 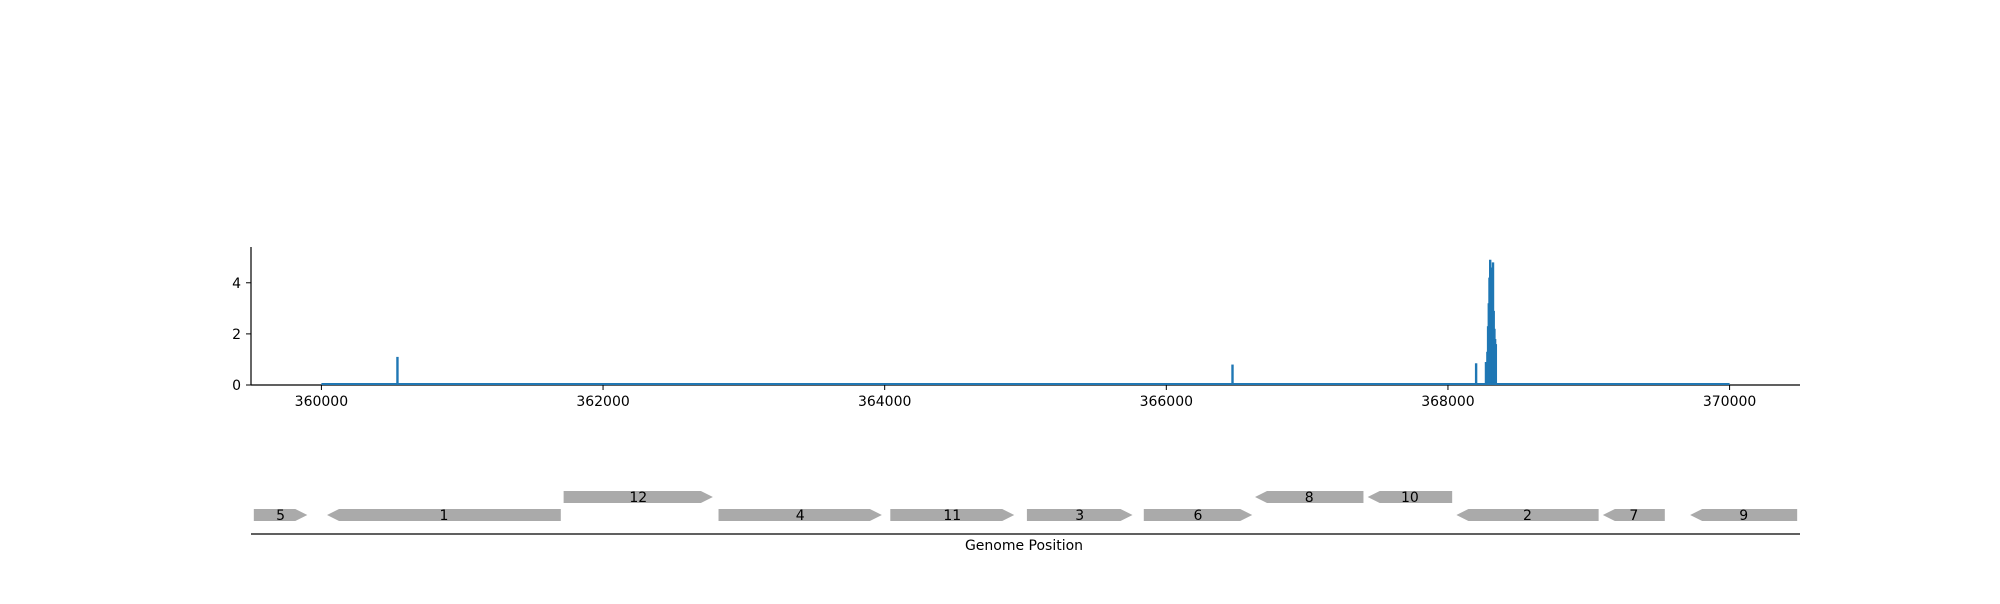 I want to click on y-tick-label: 2, so click(x=236, y=335).